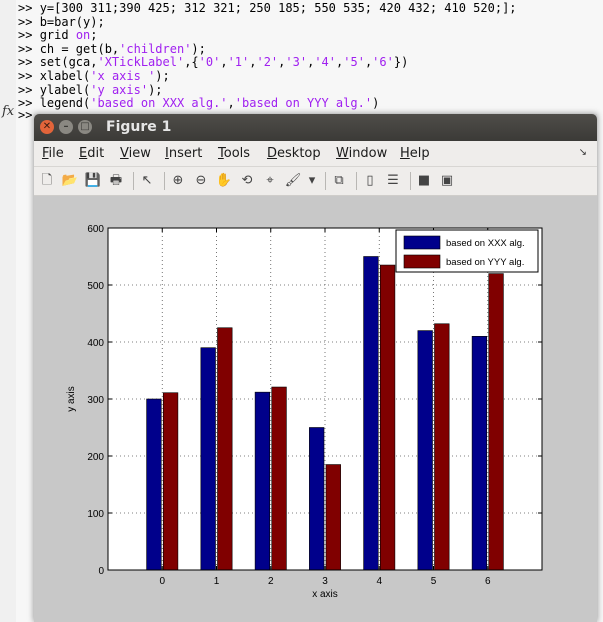 This screenshot has width=603, height=622. Describe the element at coordinates (485, 262) in the screenshot. I see `legend-label: based on YYY alg.` at that location.